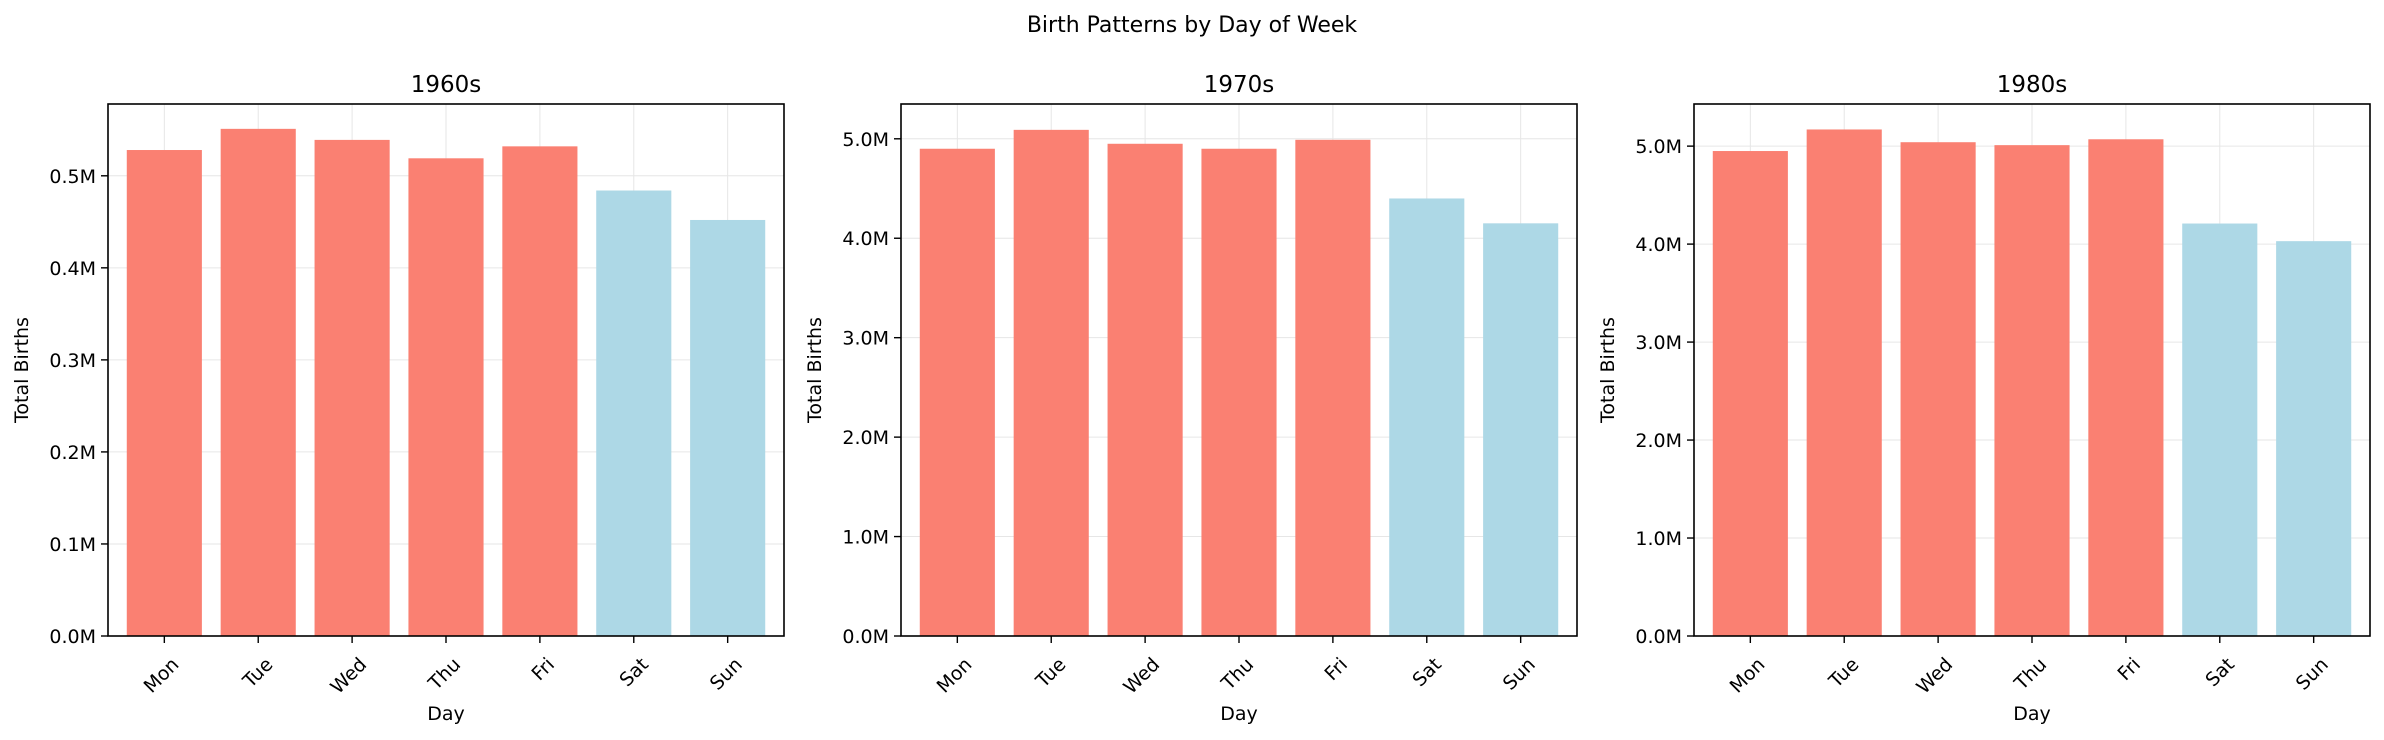 This screenshot has height=740, width=2384. Describe the element at coordinates (2032, 85) in the screenshot. I see `subplot-title: 1980s` at that location.